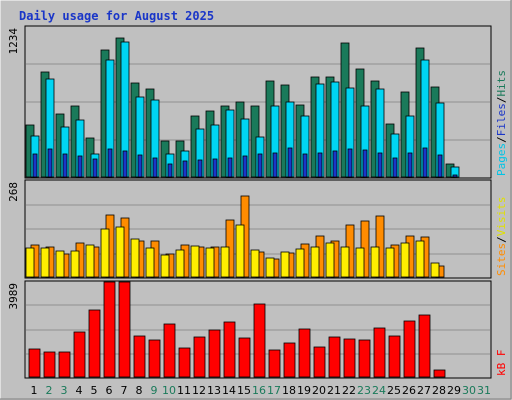  I want to click on day-label: 18, so click(289, 390).